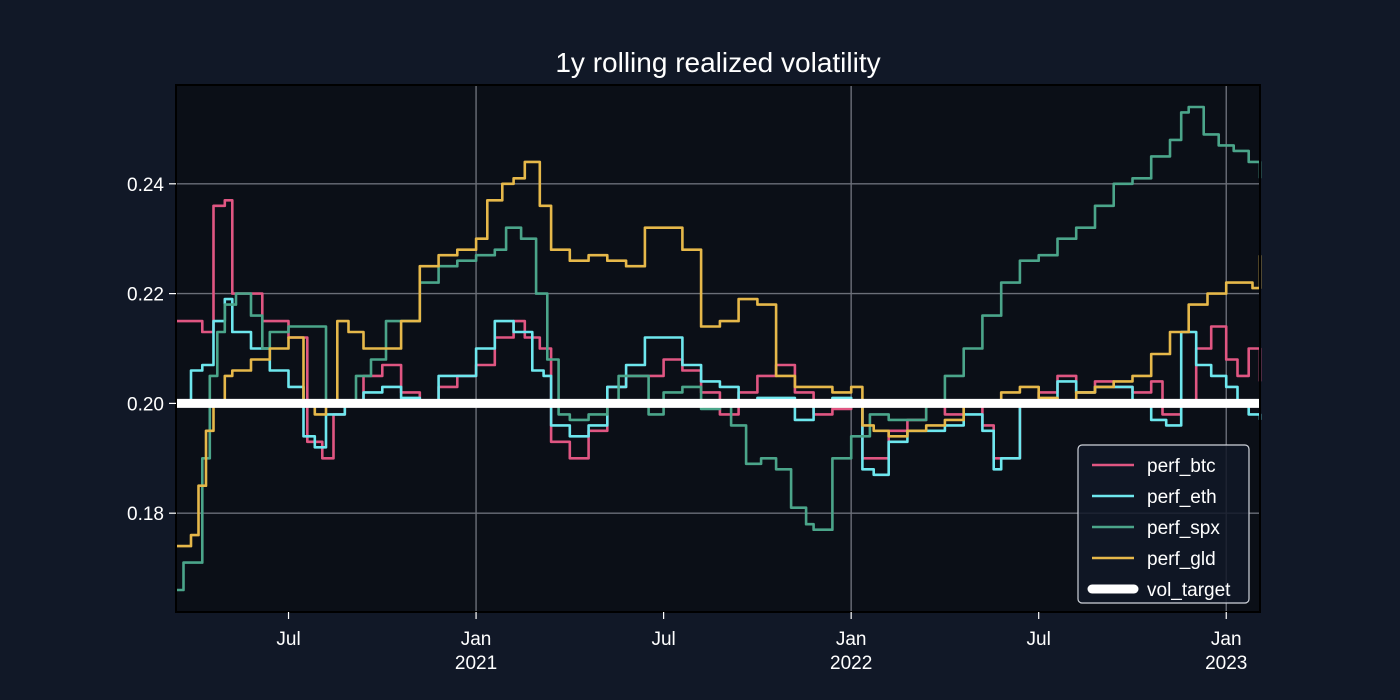  I want to click on y-tick-label: 0.18, so click(145, 514).